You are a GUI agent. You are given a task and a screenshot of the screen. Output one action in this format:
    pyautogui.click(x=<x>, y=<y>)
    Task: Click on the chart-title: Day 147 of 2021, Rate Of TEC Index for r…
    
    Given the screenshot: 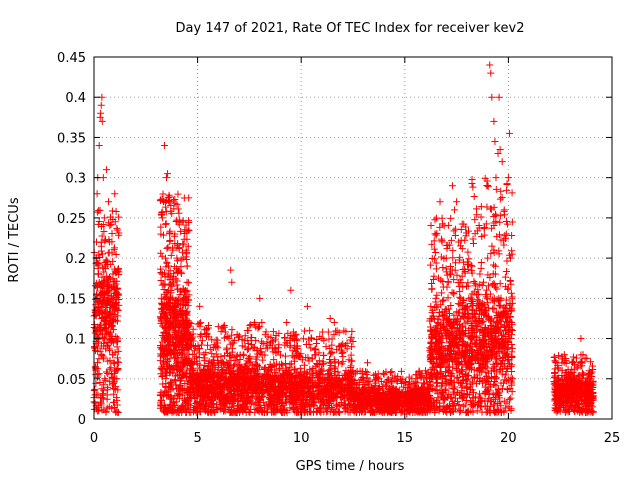 What is the action you would take?
    pyautogui.click(x=350, y=28)
    